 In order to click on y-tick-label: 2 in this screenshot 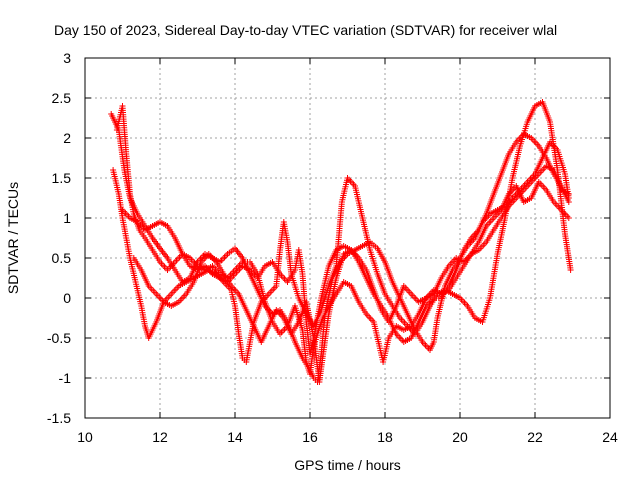, I will do `click(67, 138)`.